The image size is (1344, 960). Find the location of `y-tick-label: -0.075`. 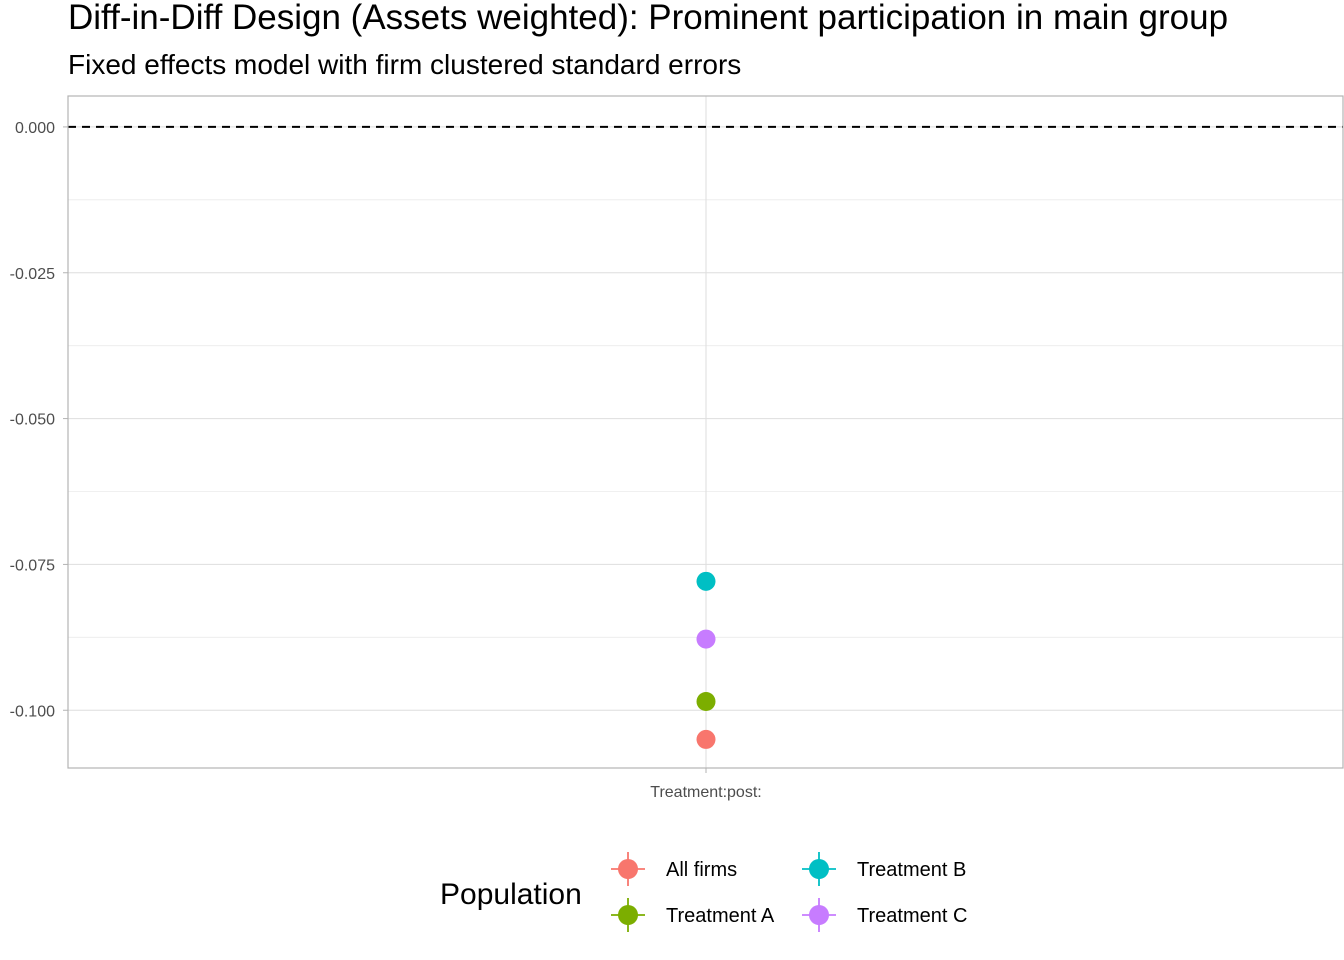

y-tick-label: -0.075 is located at coordinates (32, 565).